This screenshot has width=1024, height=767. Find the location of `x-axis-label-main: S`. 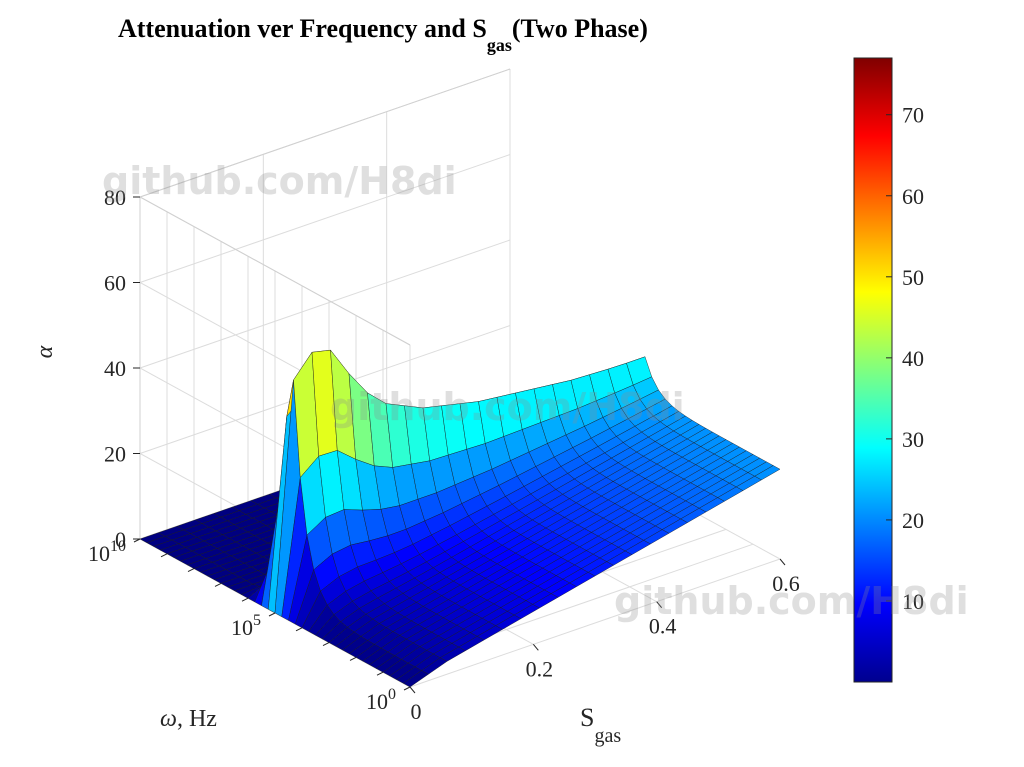

x-axis-label-main: S is located at coordinates (587, 717).